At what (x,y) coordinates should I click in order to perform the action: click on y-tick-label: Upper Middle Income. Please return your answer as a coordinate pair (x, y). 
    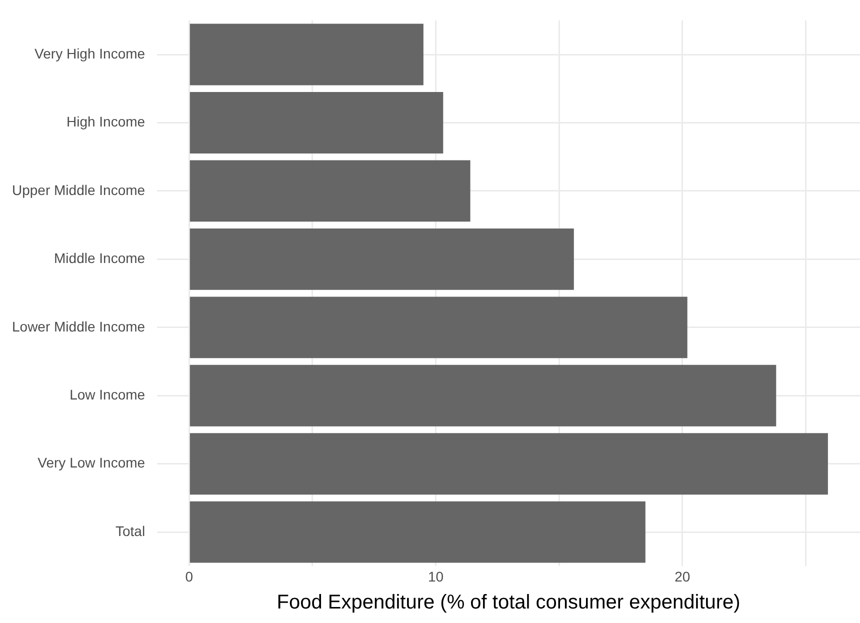
    Looking at the image, I should click on (79, 190).